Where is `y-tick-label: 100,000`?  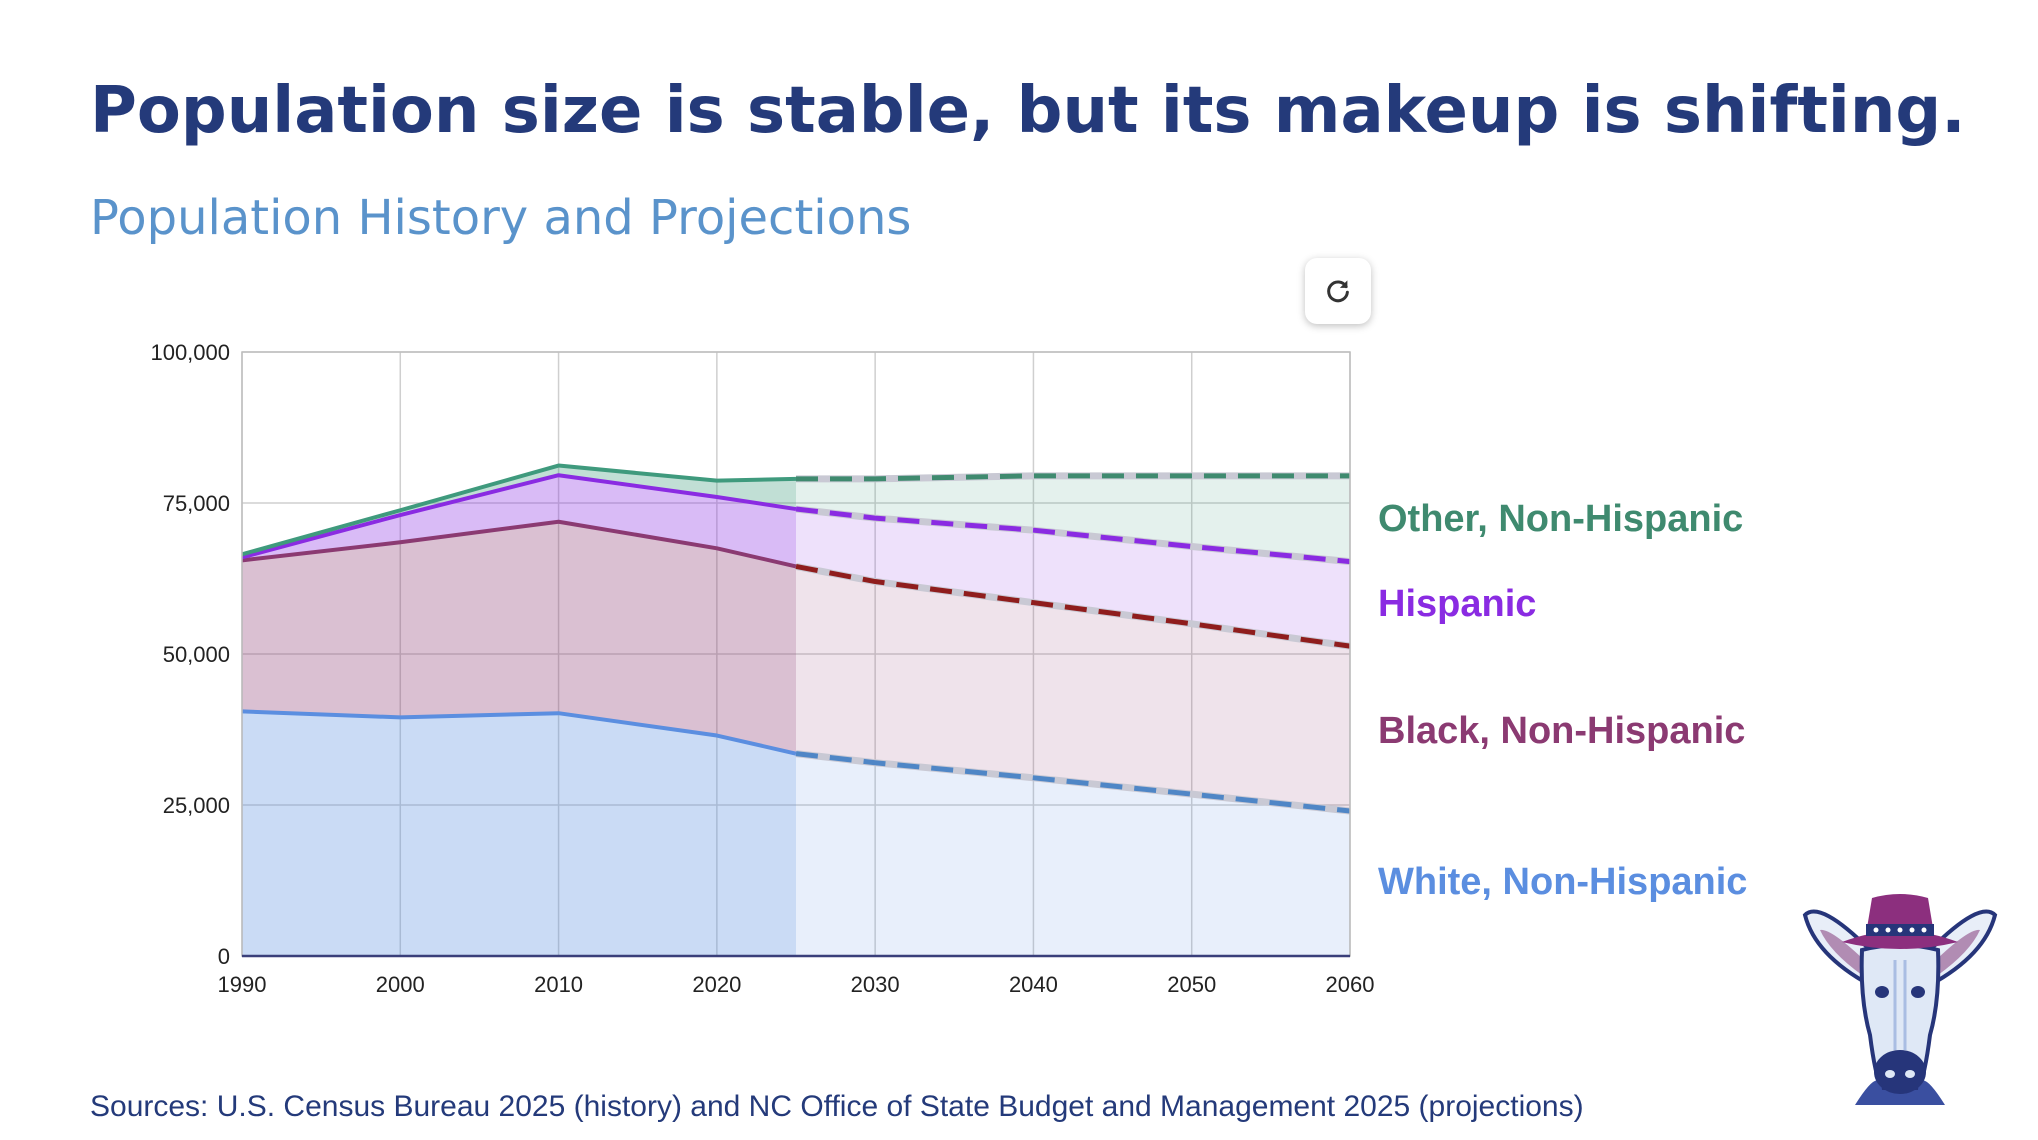 y-tick-label: 100,000 is located at coordinates (190, 352).